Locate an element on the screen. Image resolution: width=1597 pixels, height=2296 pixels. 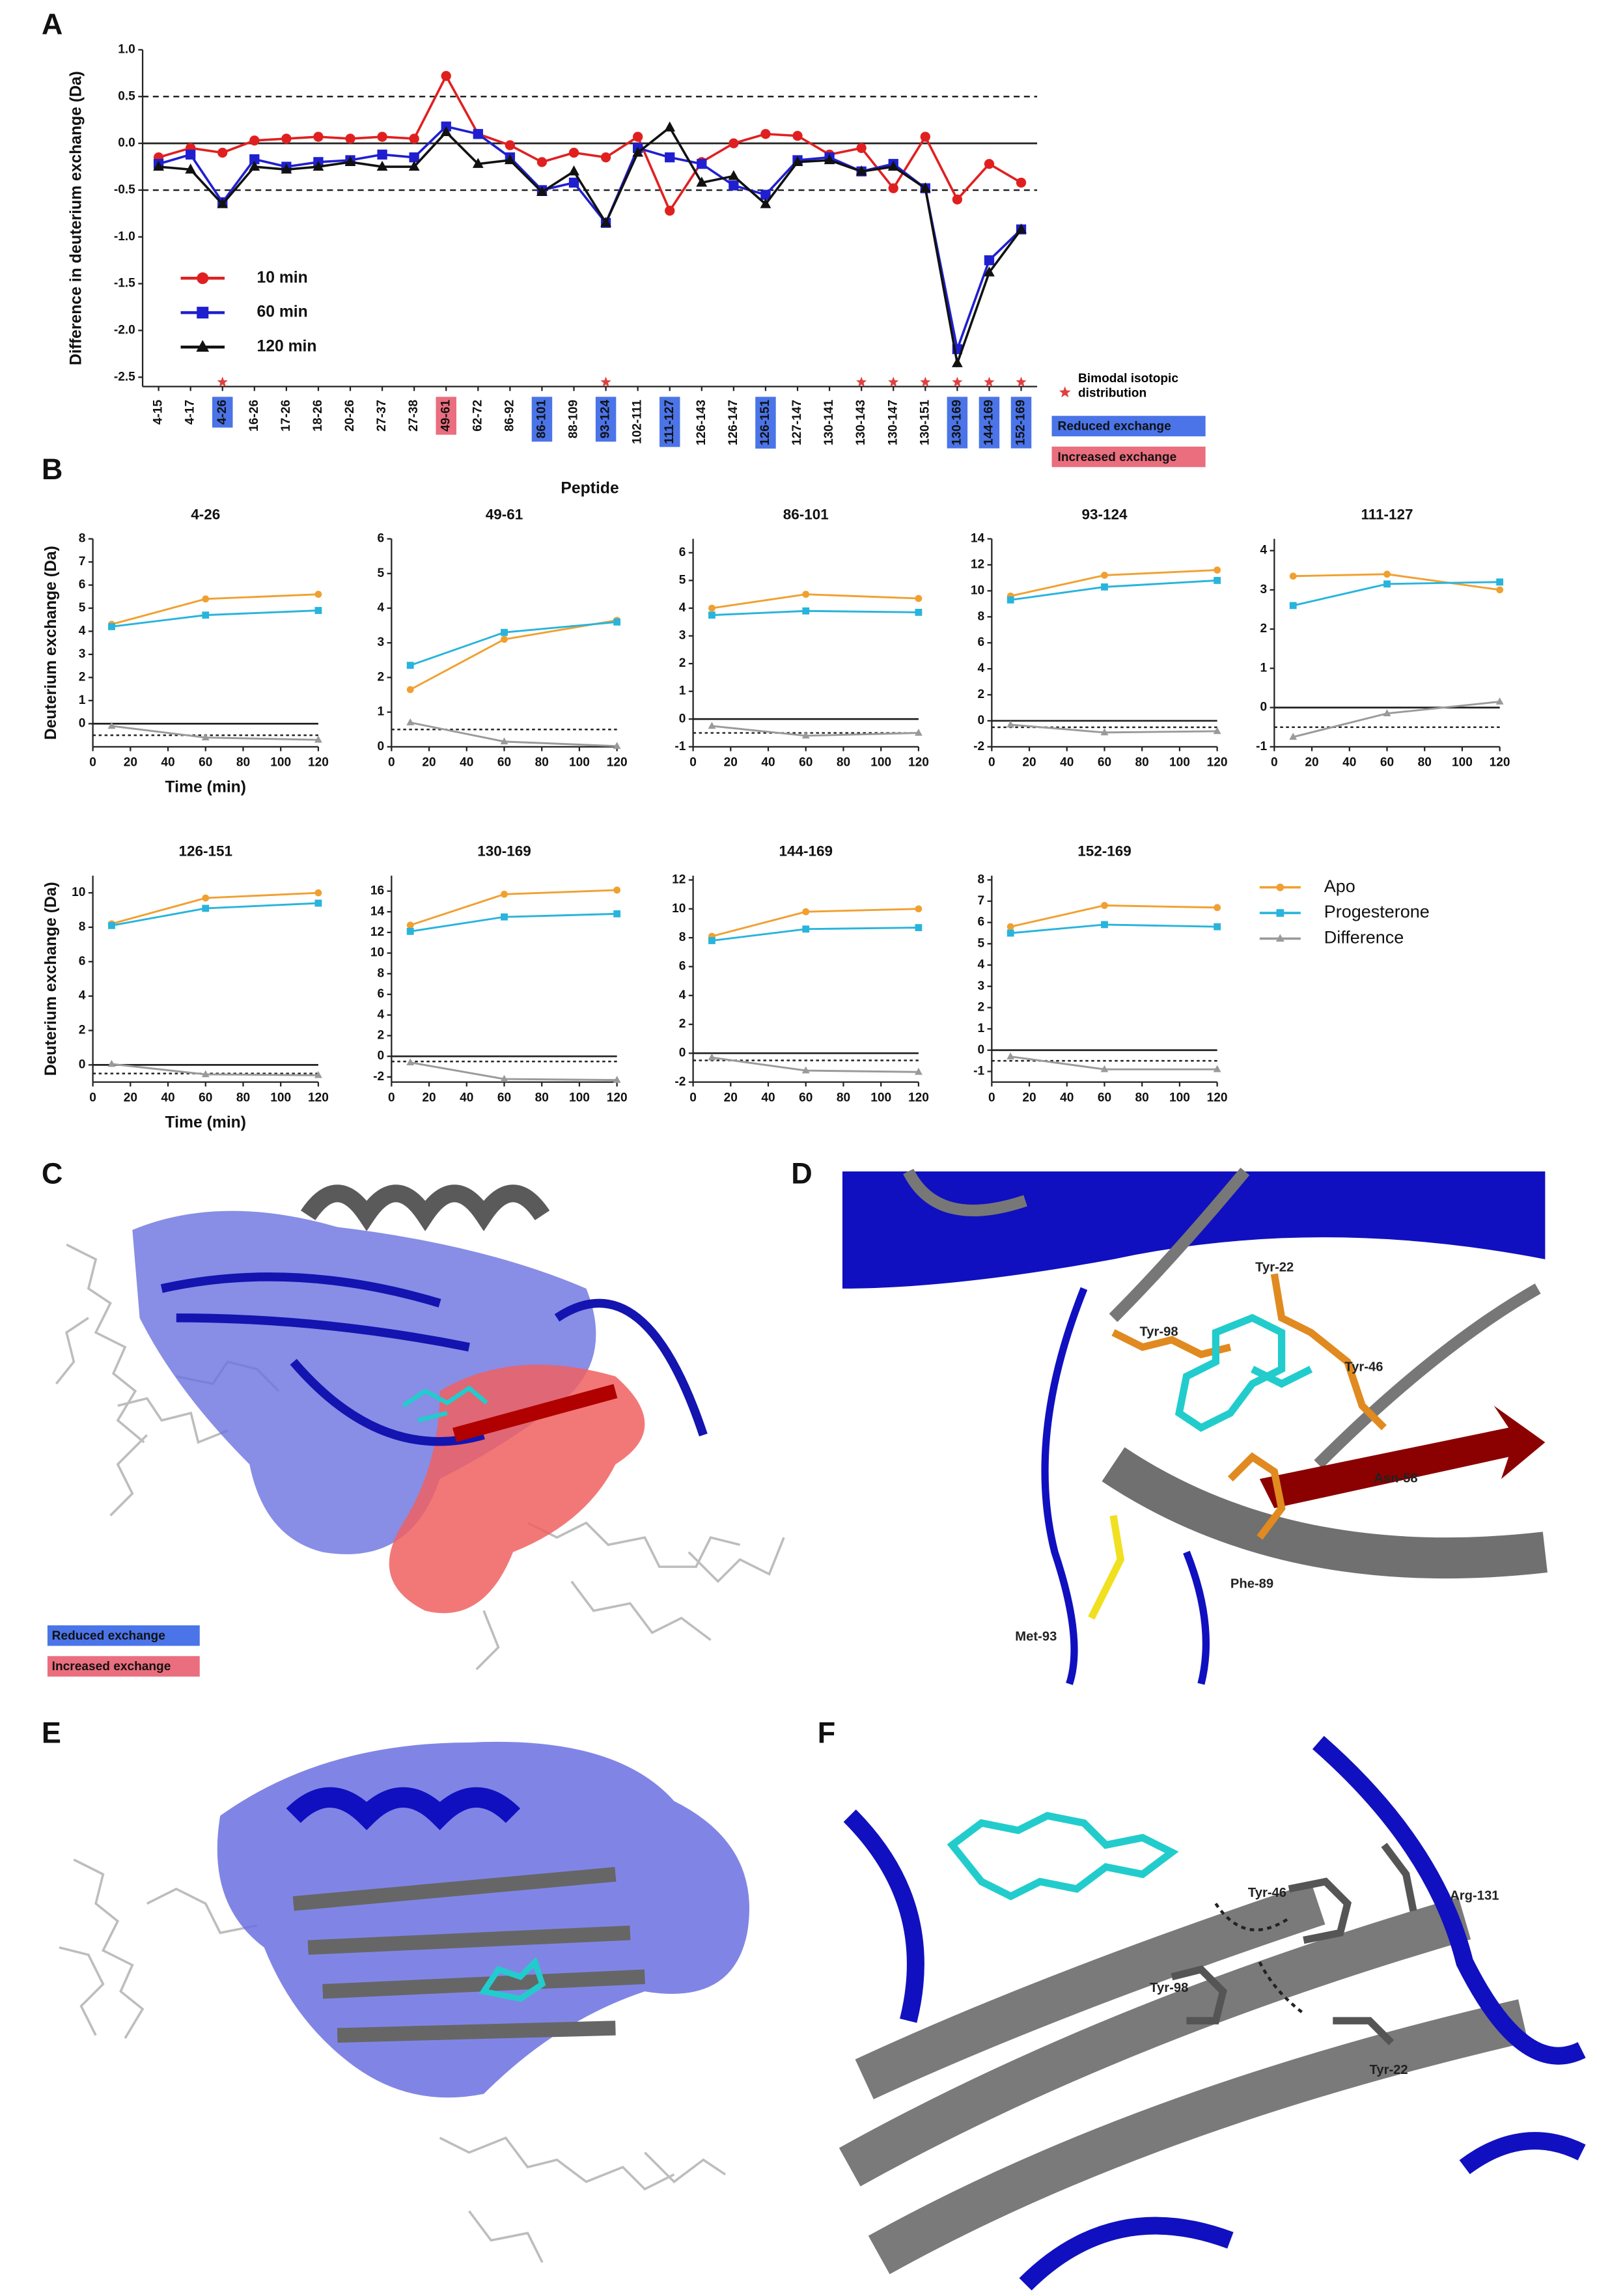
y-tick-label: 5 is located at coordinates (682, 580).